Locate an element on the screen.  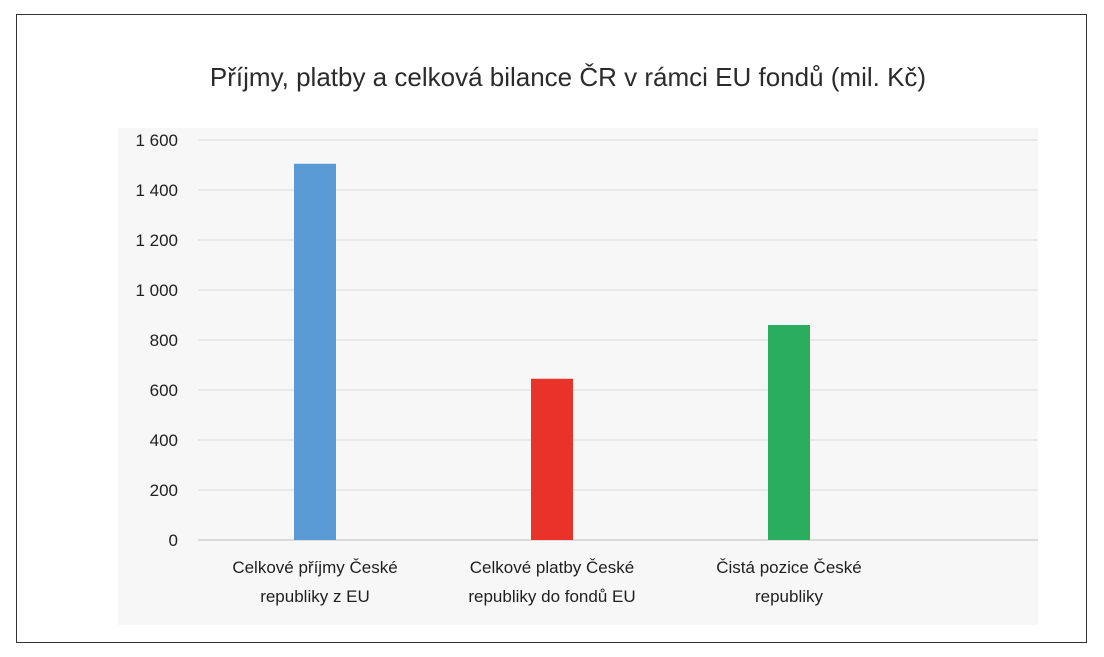
x-category-label: republiky z EU is located at coordinates (315, 596).